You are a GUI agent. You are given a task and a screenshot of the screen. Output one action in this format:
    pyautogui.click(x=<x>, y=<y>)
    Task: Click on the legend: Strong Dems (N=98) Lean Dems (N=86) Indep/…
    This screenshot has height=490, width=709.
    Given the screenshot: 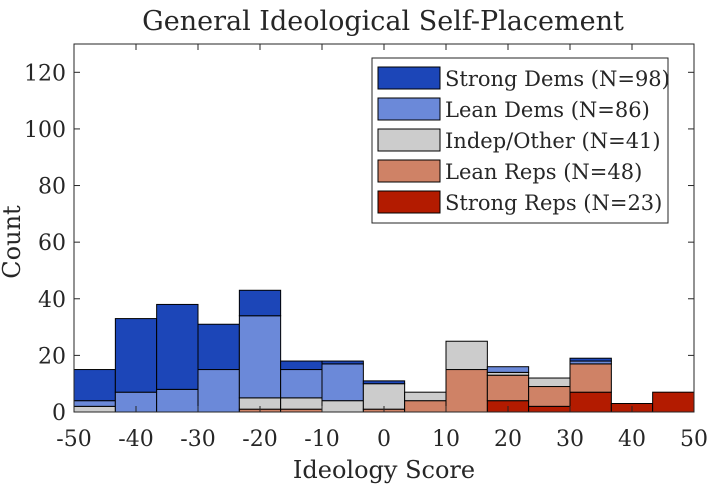 What is the action you would take?
    pyautogui.click(x=520, y=140)
    